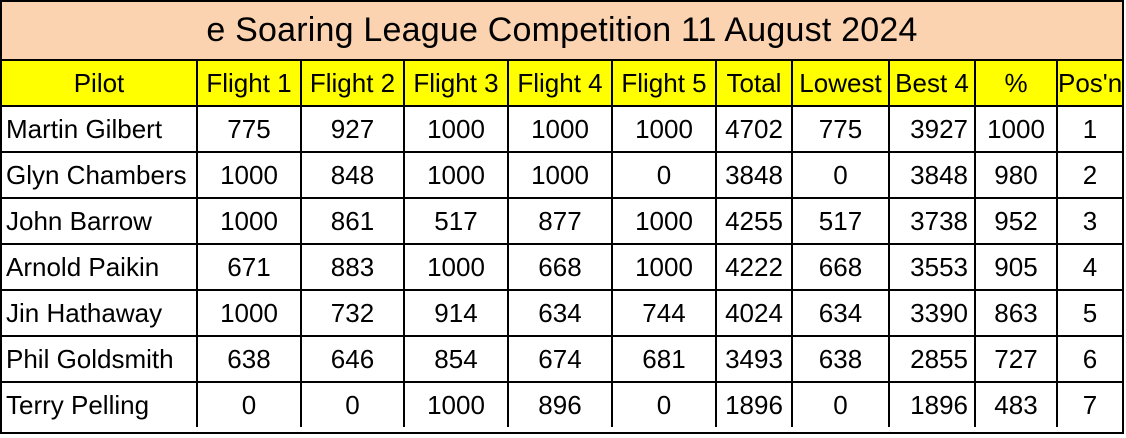 This screenshot has height=438, width=1126. I want to click on cell-flight-2: 883, so click(353, 267).